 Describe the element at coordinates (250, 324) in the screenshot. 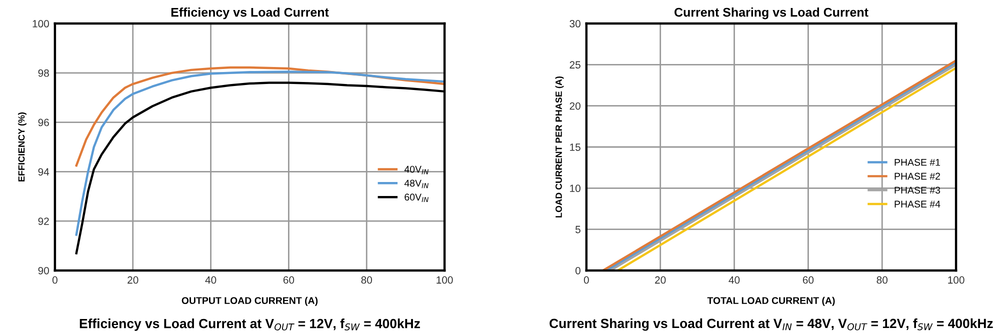

I see `text: Efficiency vs Load Current at V$_{OUT}$ = 12V, f$_{SW}$ = 400kHz` at that location.